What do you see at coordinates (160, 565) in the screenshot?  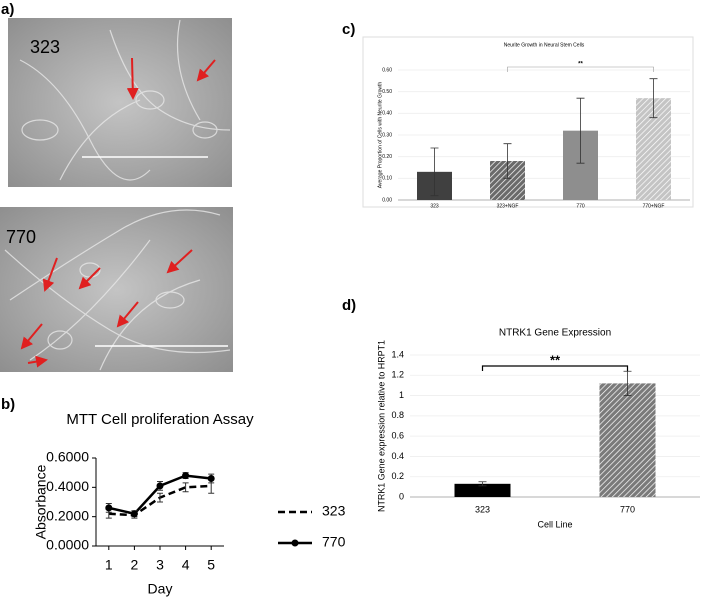 I see `x-tick-label: 3` at bounding box center [160, 565].